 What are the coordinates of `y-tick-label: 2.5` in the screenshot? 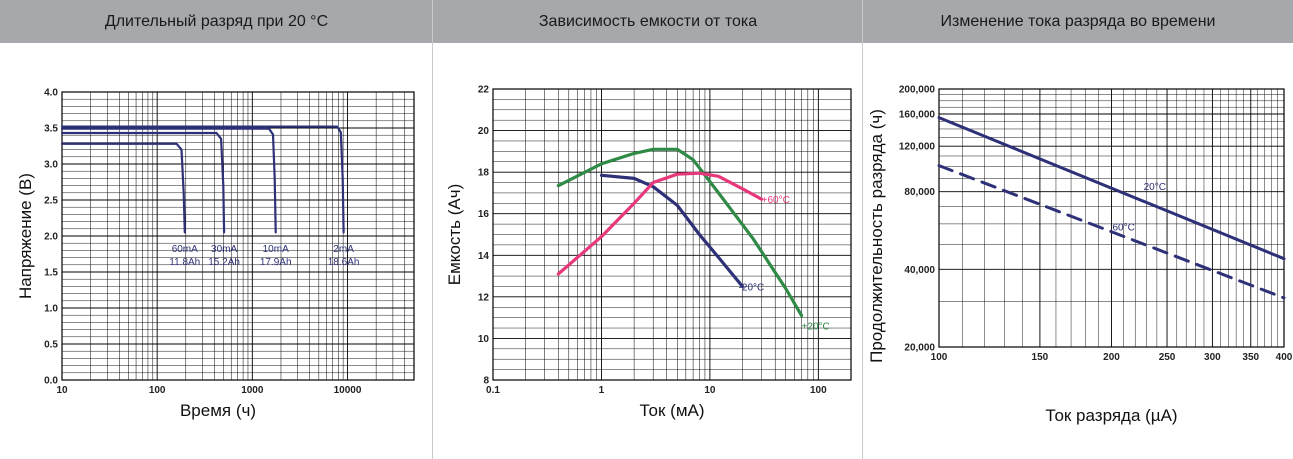 It's located at (51, 201).